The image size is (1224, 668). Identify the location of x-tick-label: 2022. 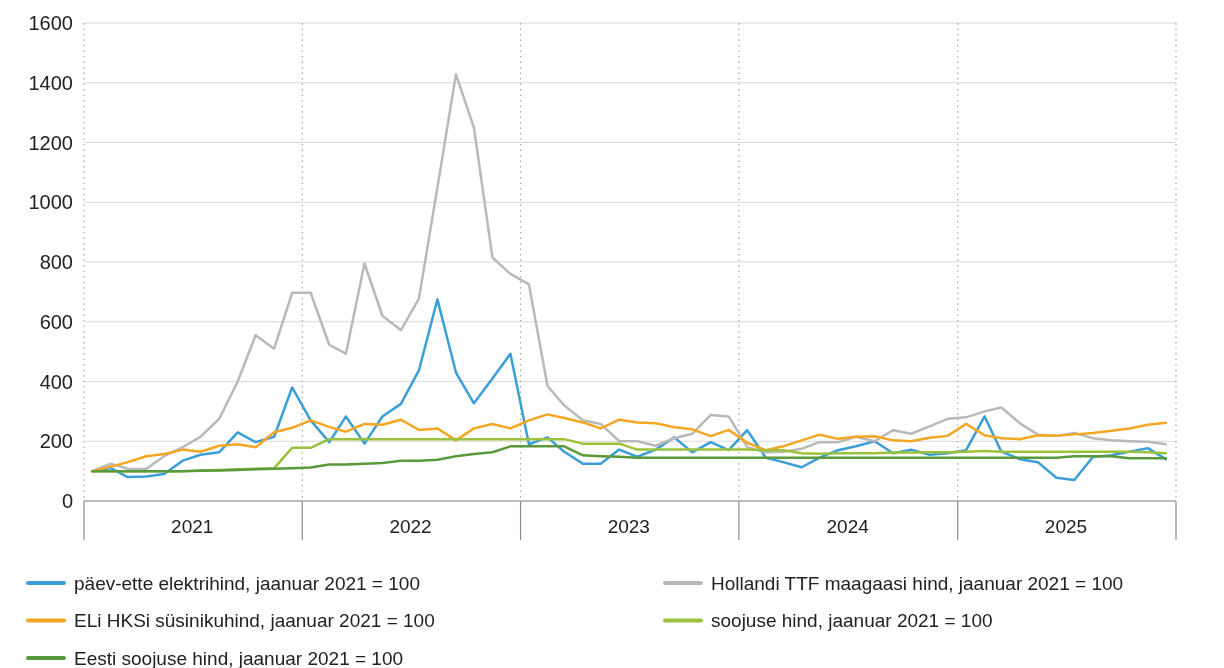
(410, 526).